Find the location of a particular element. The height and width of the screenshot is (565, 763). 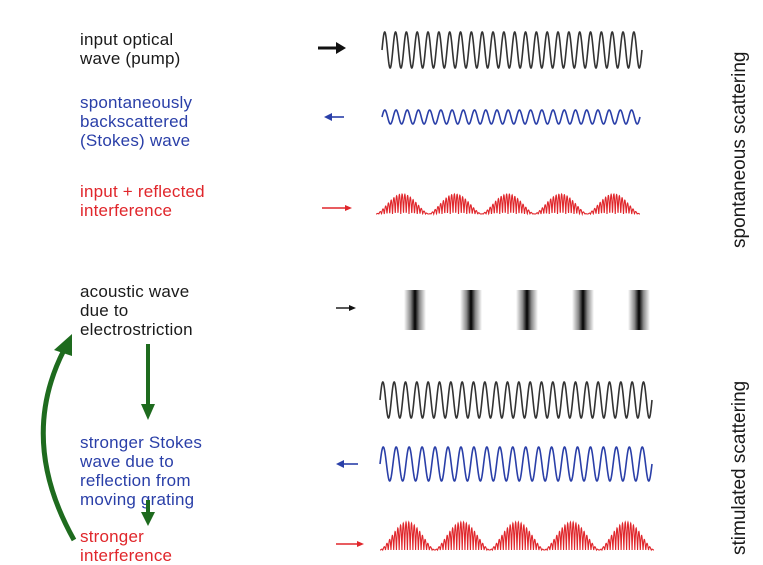

stronger-interference-direction-arrow is located at coordinates (350, 544).